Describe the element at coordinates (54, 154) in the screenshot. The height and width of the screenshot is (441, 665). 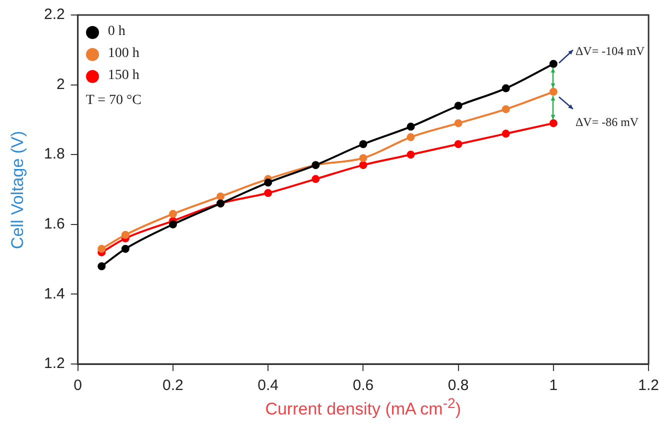
I see `y-tick-label: 1.8` at that location.